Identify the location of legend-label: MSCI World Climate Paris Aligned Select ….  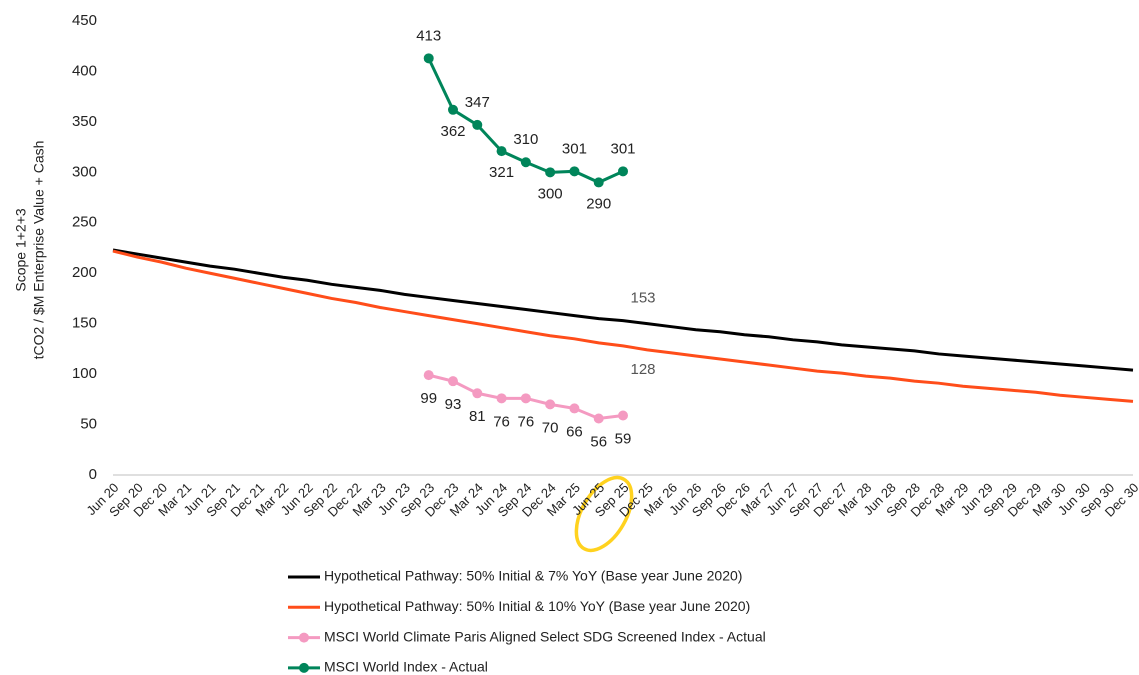
(545, 636).